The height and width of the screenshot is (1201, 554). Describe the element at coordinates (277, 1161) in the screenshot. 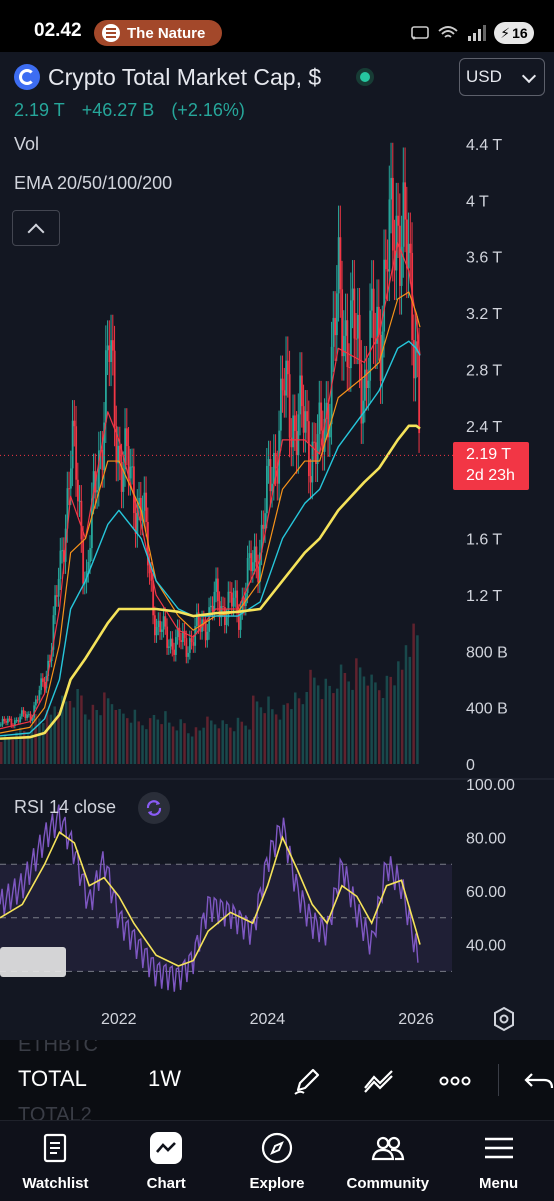

I see `nav-item-explore: Explore` at that location.